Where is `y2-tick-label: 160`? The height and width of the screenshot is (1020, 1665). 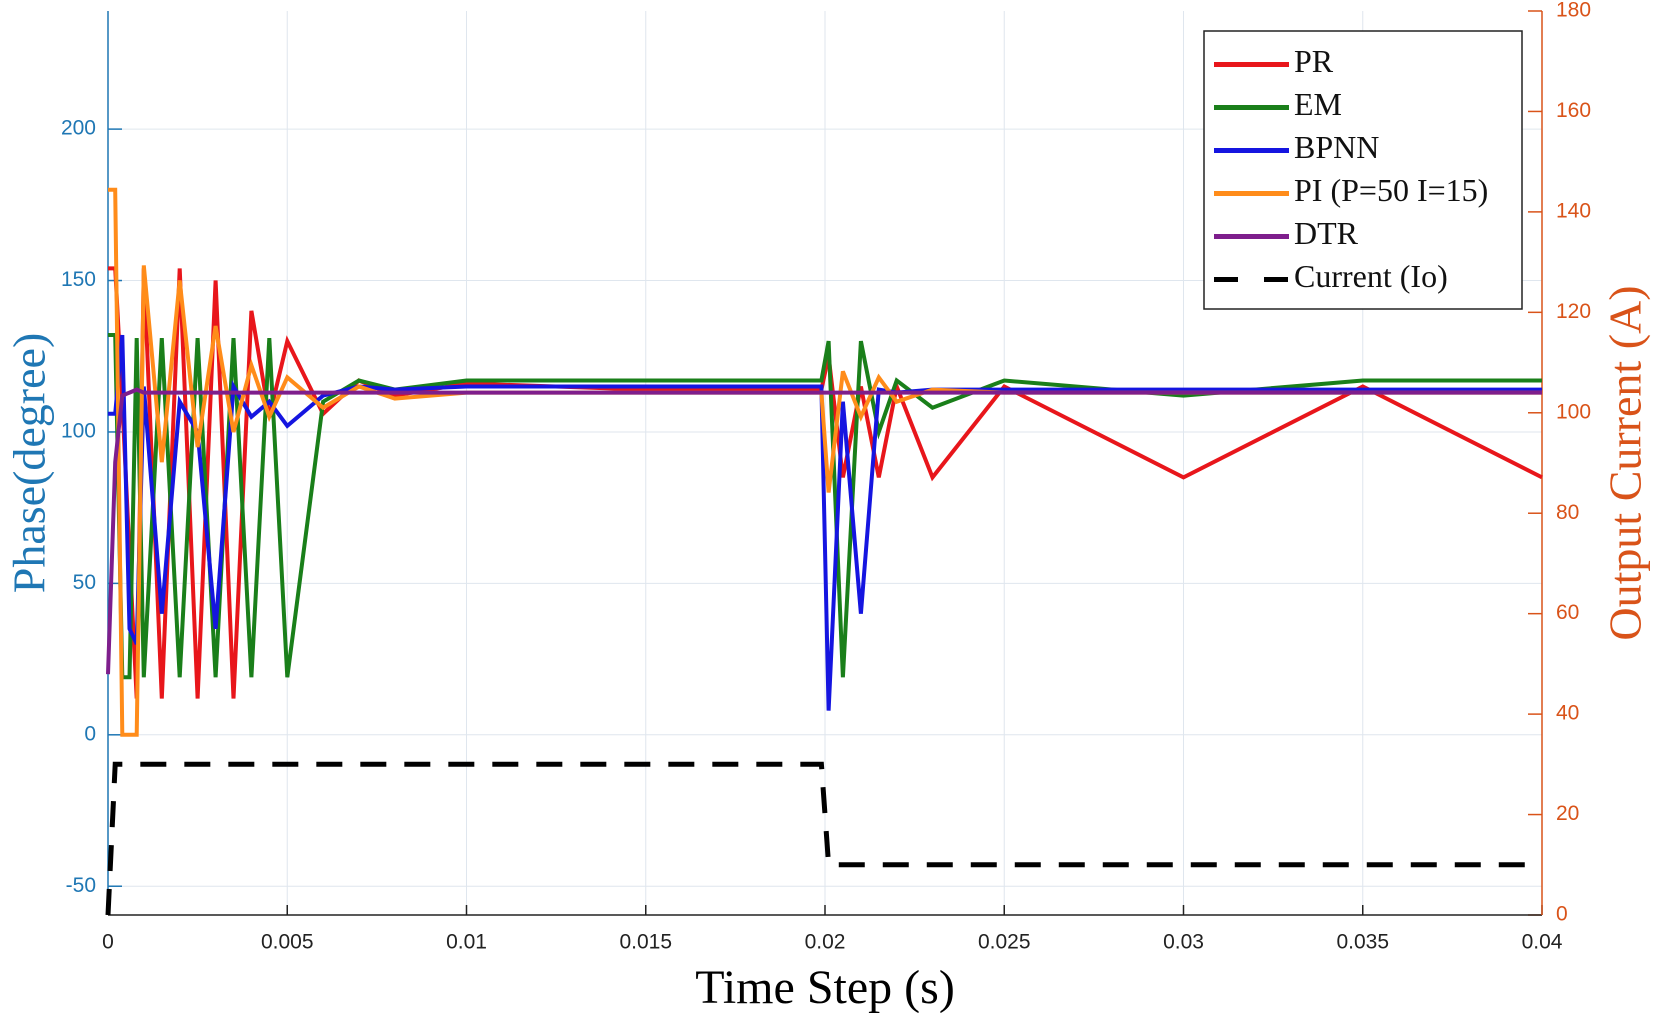
y2-tick-label: 160 is located at coordinates (1573, 110).